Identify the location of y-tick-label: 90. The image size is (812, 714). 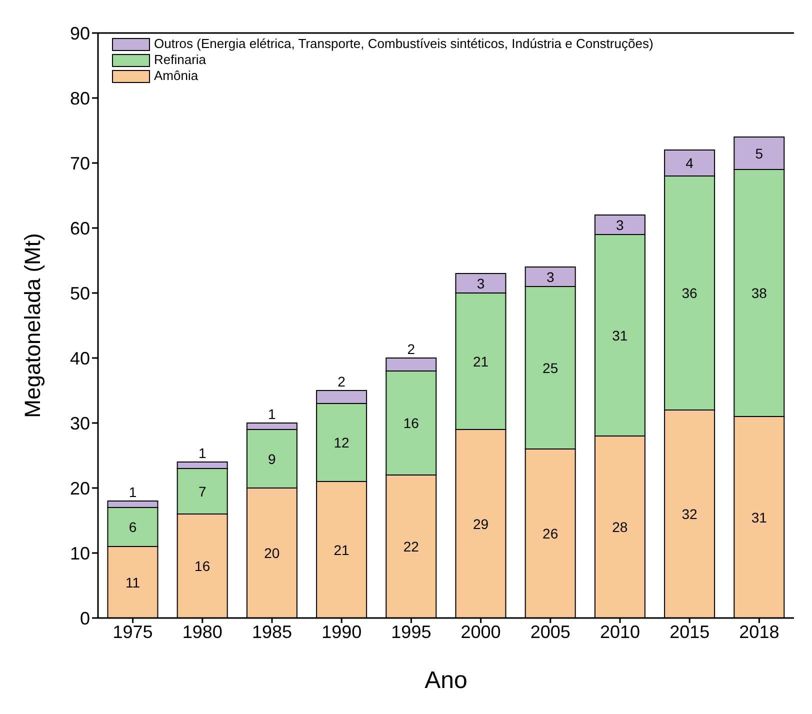
(80, 33).